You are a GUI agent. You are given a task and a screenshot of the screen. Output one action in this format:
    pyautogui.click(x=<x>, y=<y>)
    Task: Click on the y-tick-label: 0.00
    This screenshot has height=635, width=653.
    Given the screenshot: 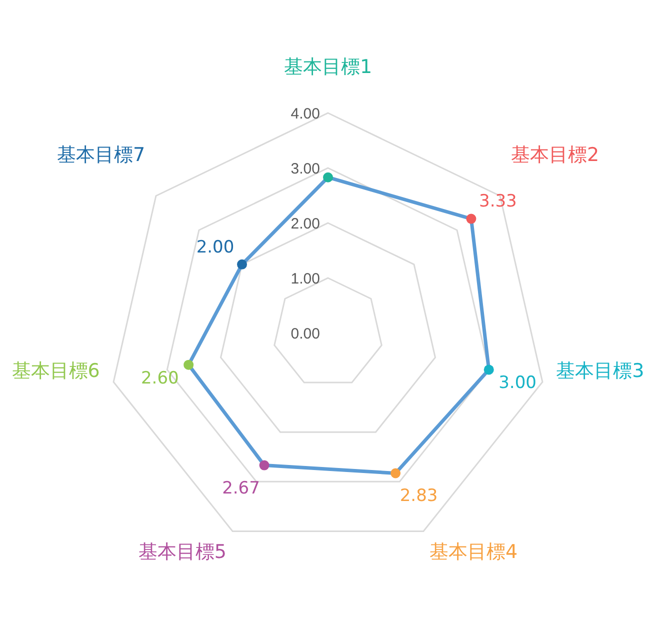 What is the action you would take?
    pyautogui.click(x=305, y=333)
    